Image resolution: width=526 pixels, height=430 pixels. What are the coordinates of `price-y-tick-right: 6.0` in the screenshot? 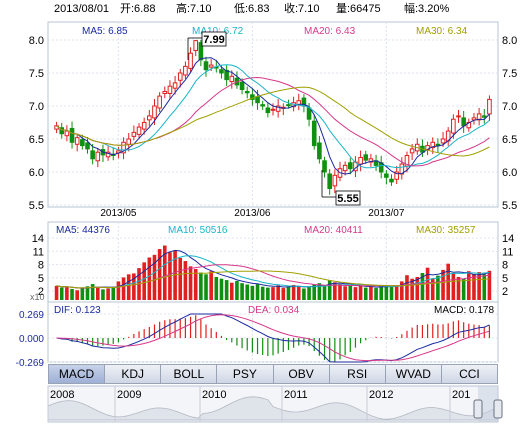 It's located at (509, 173).